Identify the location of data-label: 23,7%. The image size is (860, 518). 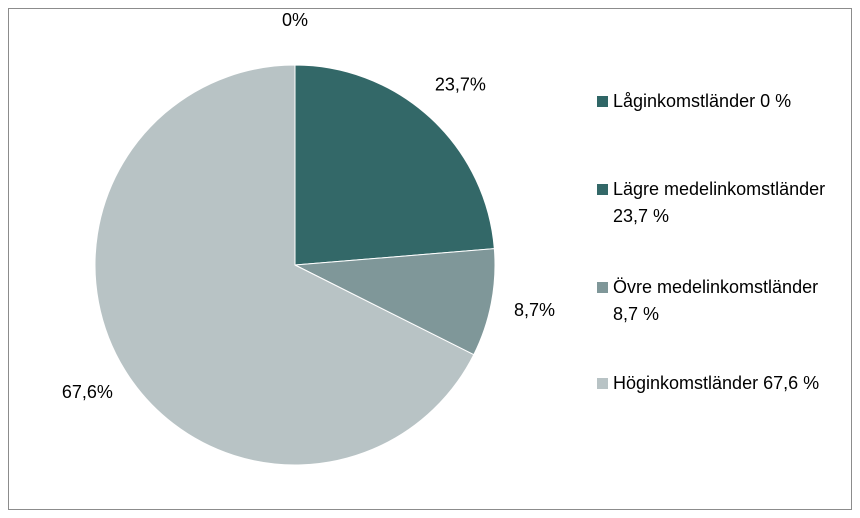
(460, 84).